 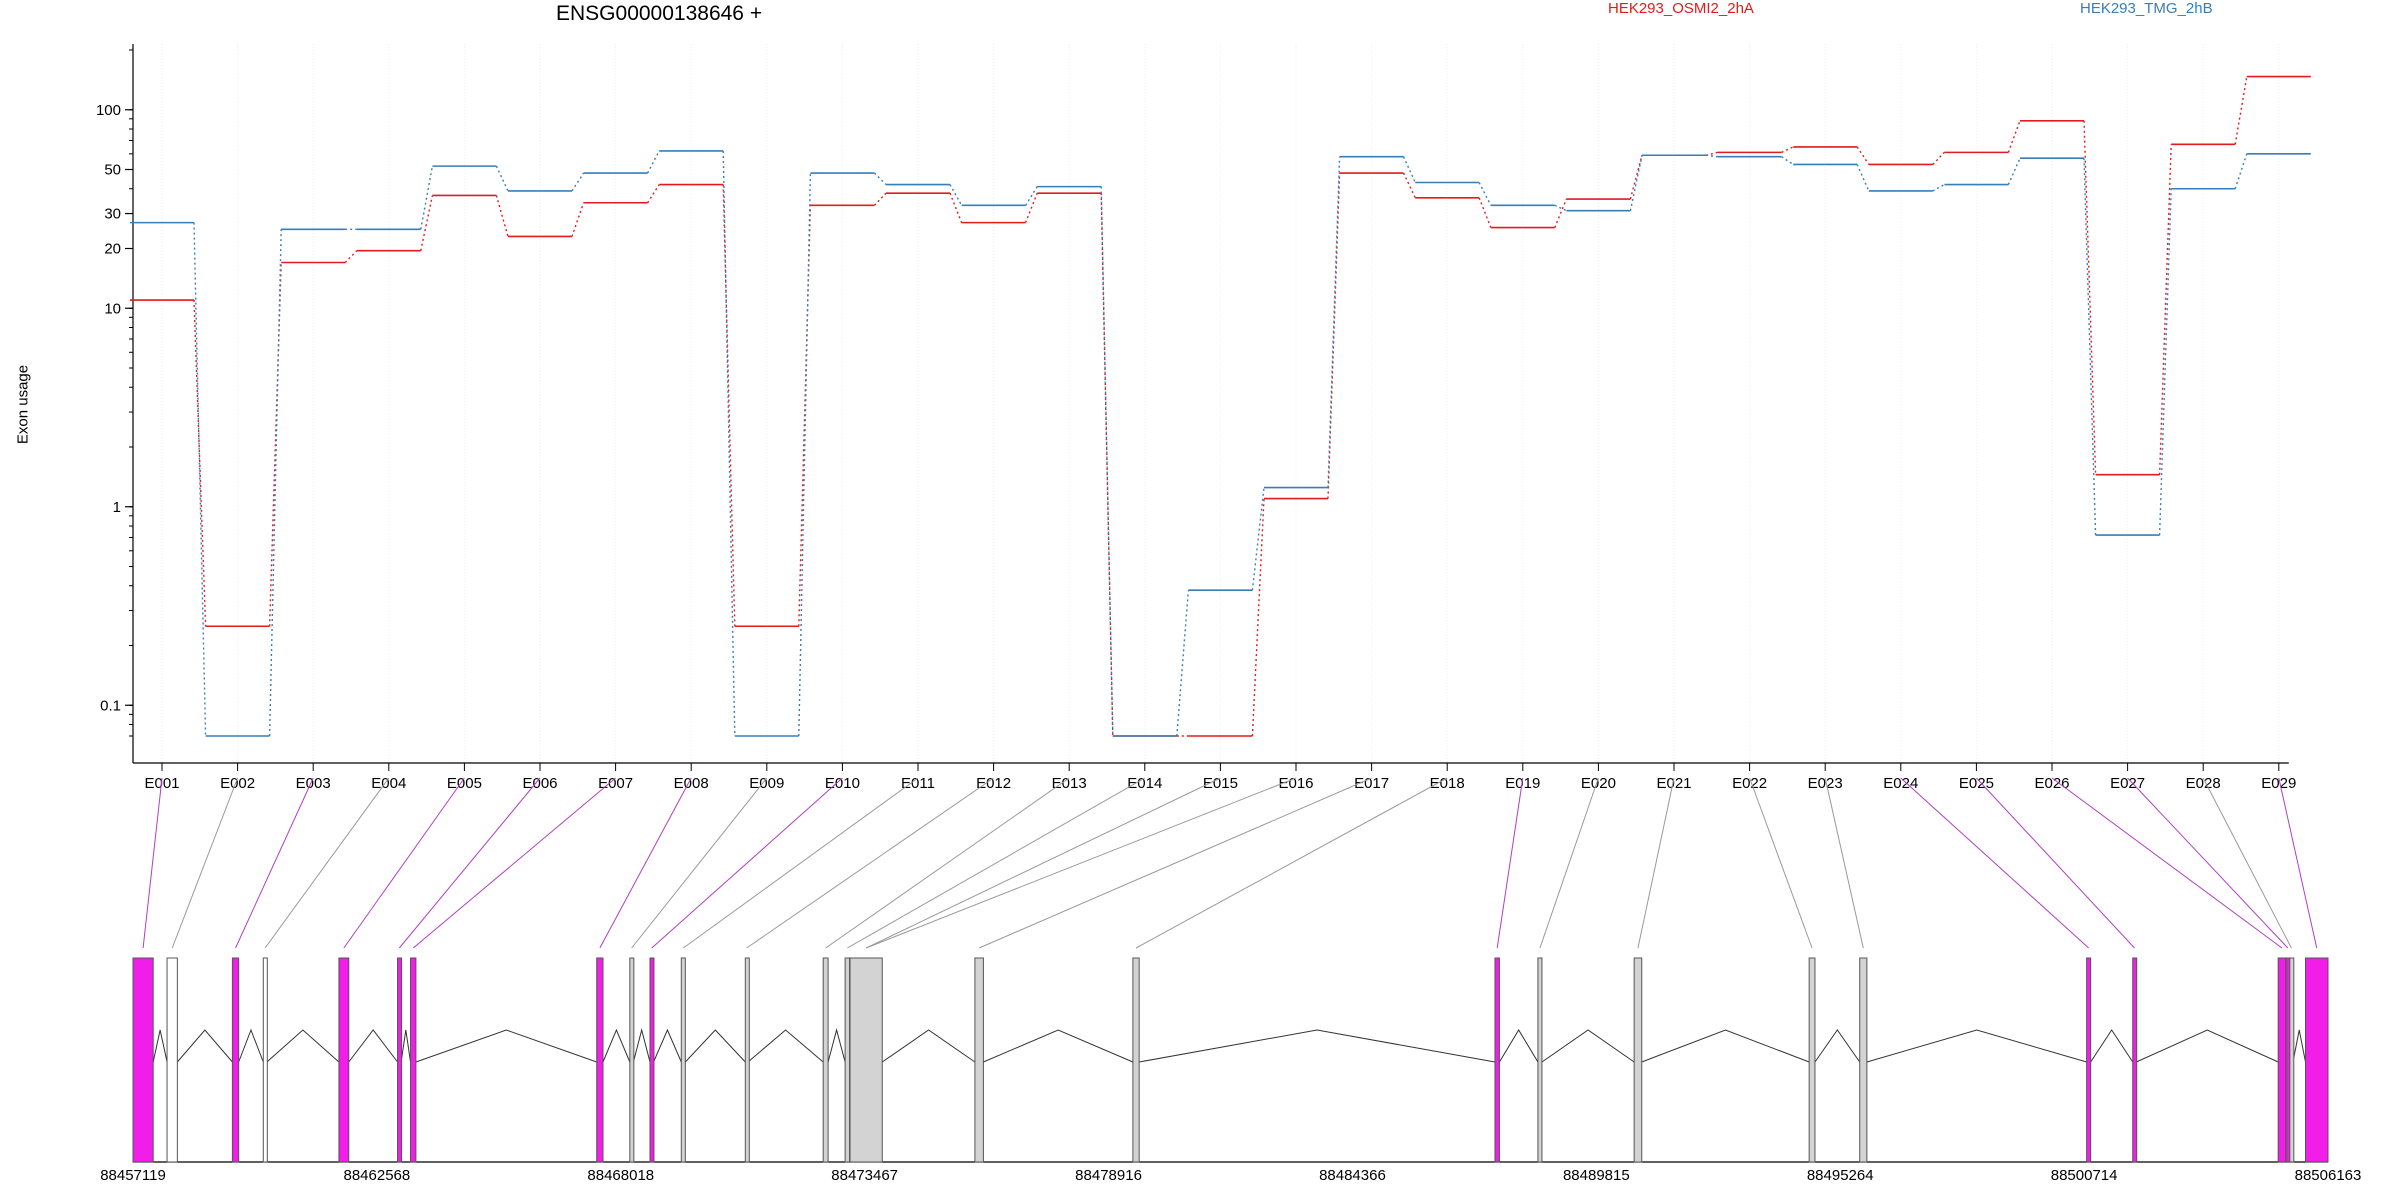 I want to click on x-tick-label: E005, so click(x=464, y=783).